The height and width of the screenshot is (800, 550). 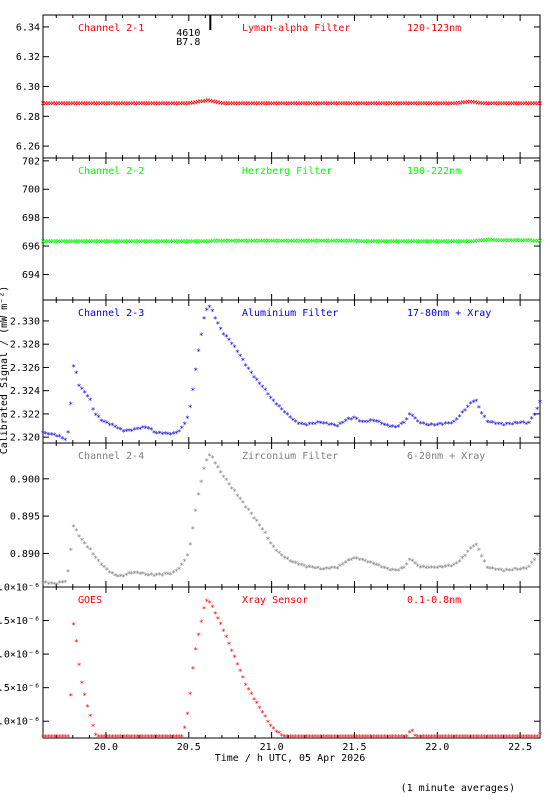 I want to click on x-axis-tick-labels: 20.0 20.5 21.0 21.5 22.0 22.5, so click(x=313, y=747).